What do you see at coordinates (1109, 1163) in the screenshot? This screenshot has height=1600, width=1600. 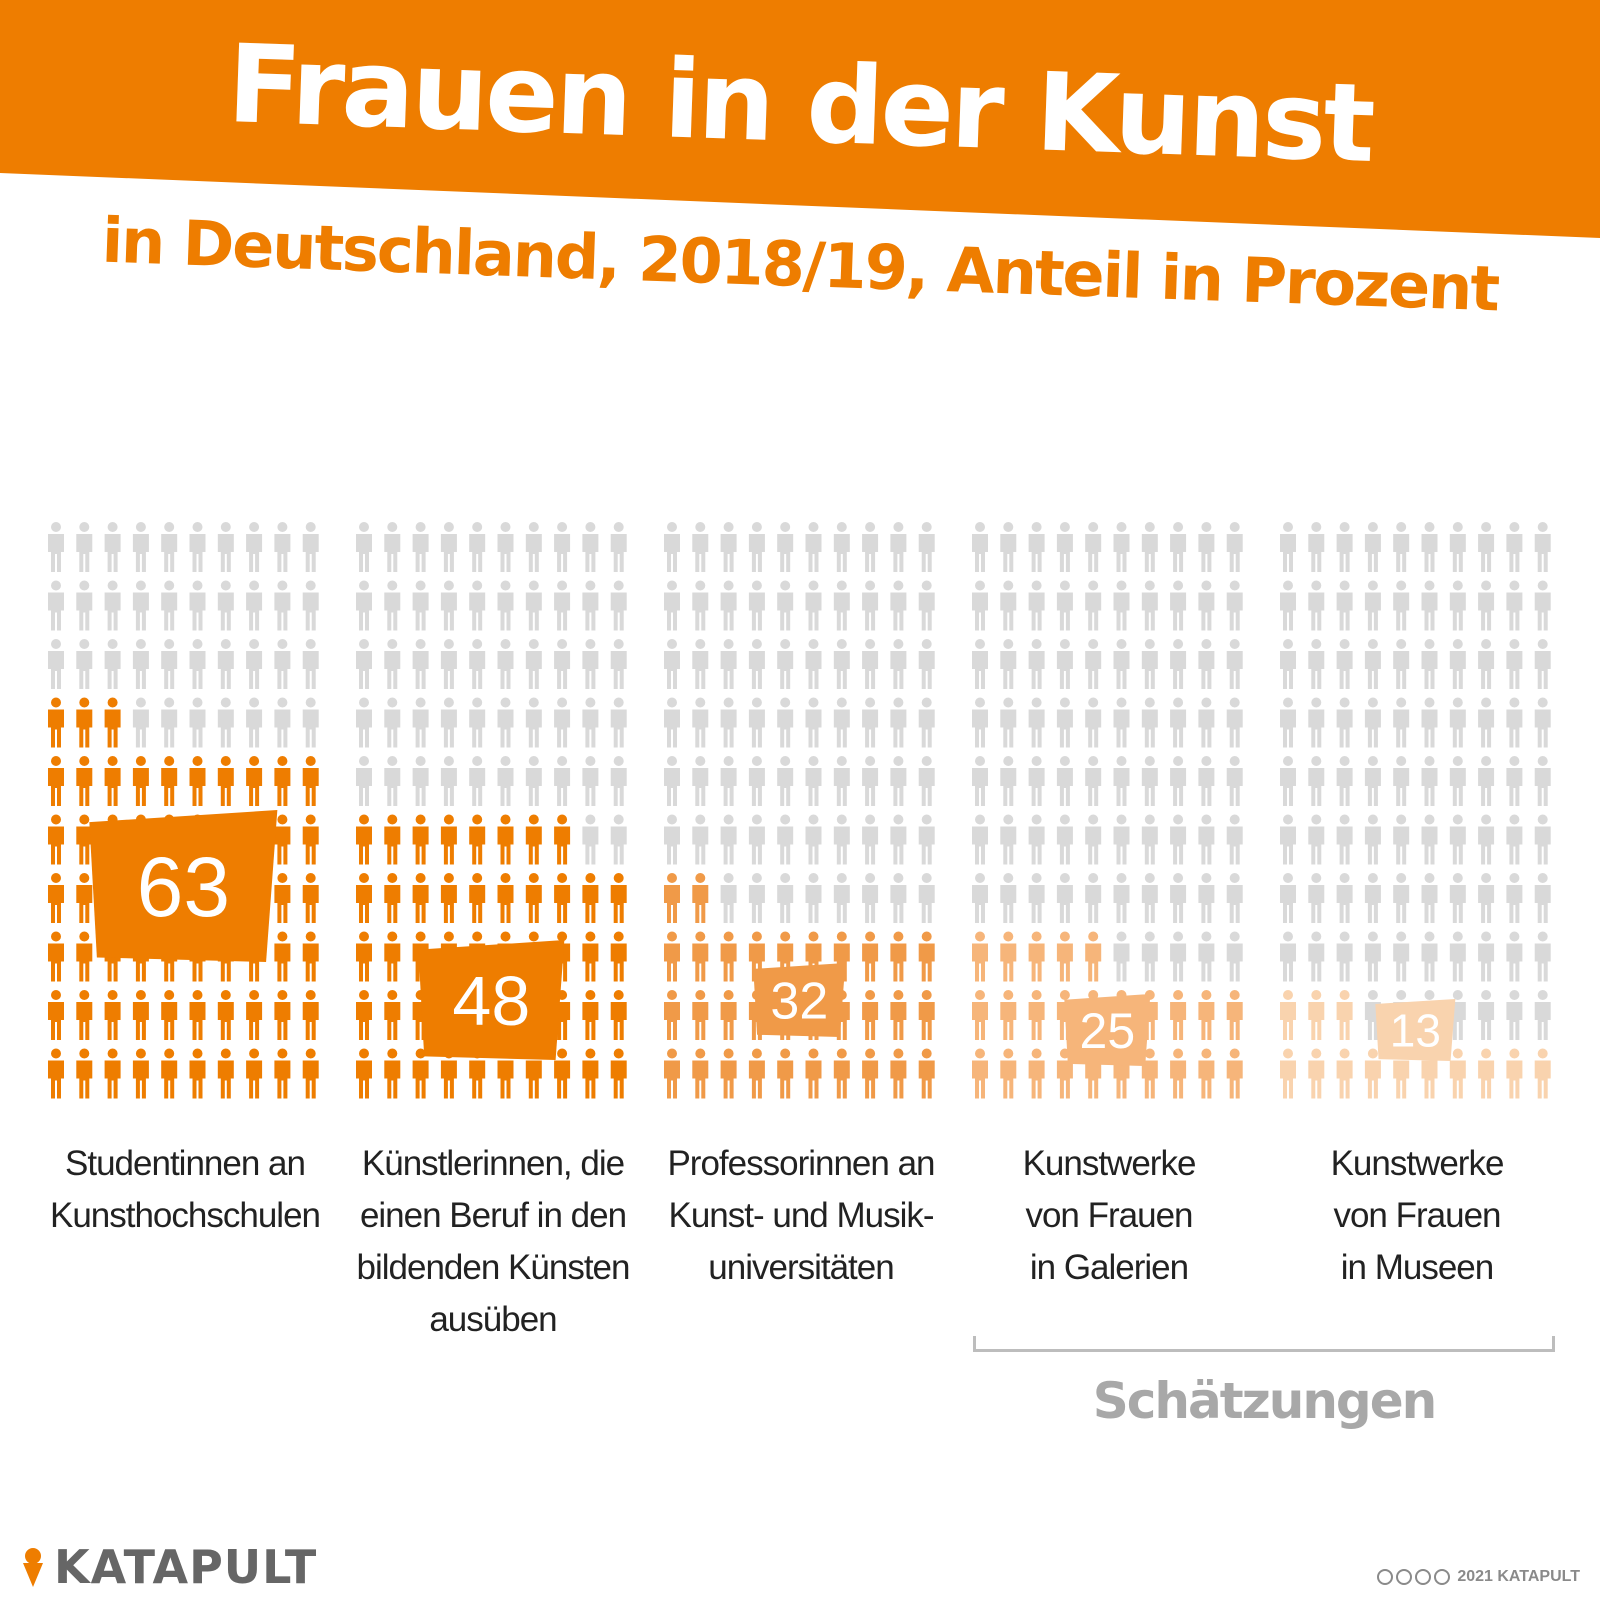 I see `category-label-line: Kunstwerke` at bounding box center [1109, 1163].